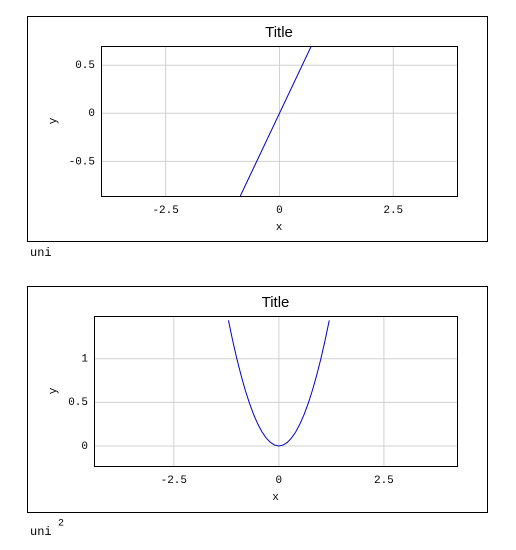  What do you see at coordinates (82, 162) in the screenshot?
I see `y-tick-label: -0.5` at bounding box center [82, 162].